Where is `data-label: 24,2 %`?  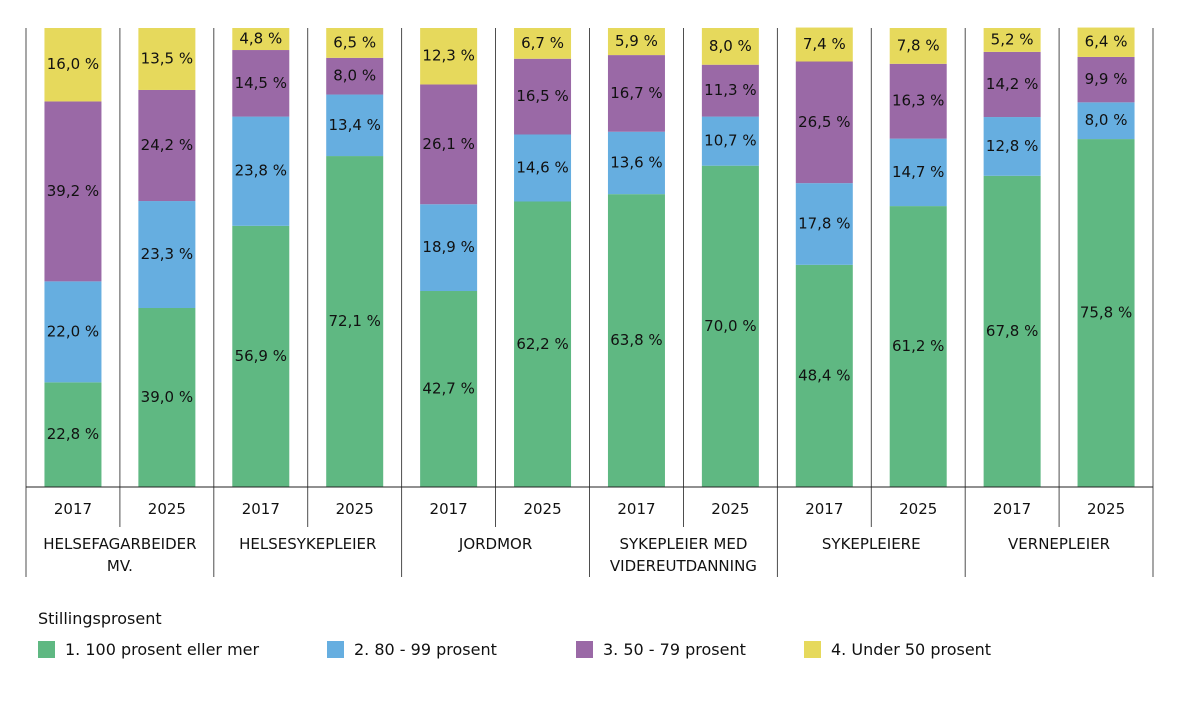
data-label: 24,2 % is located at coordinates (167, 145).